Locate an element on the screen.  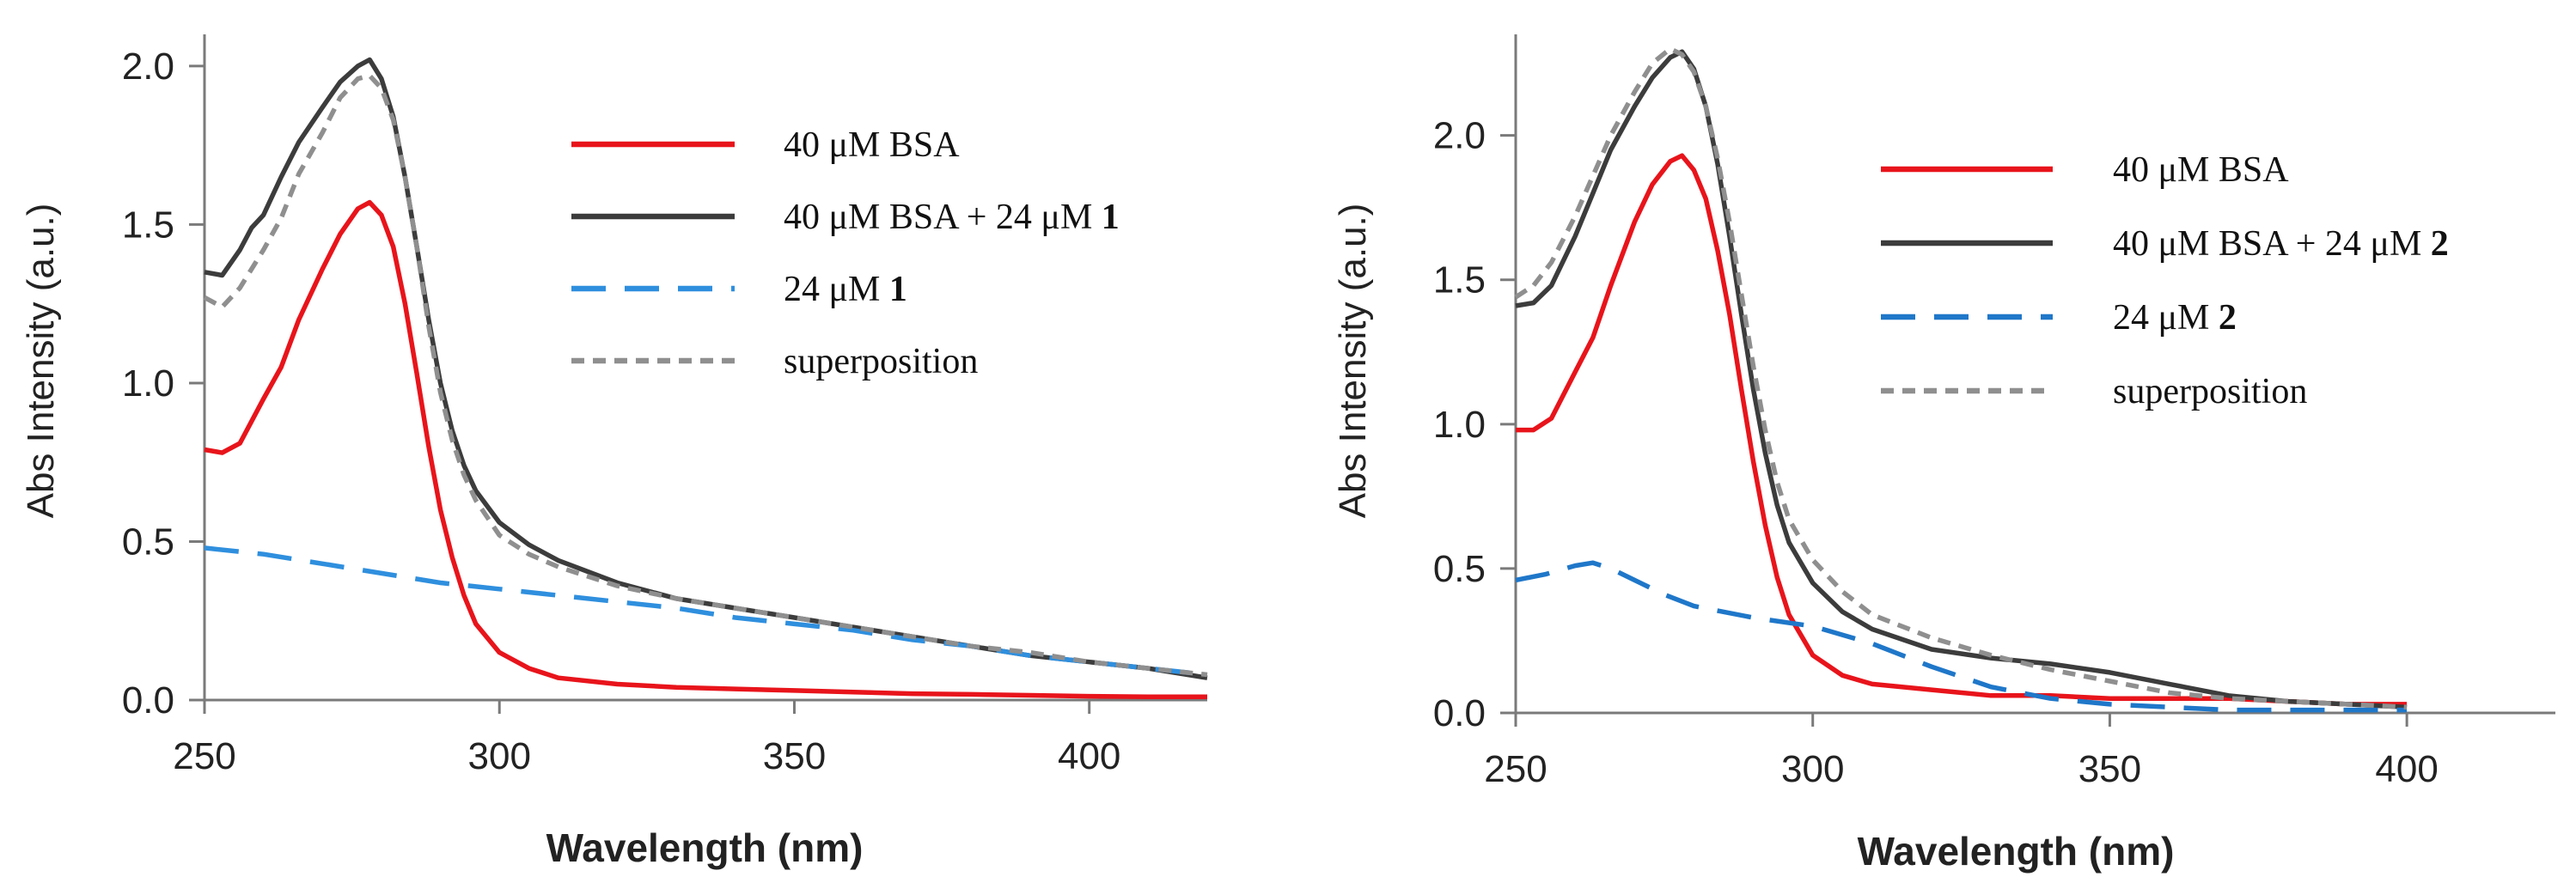
legend-label: 24 μM 2 is located at coordinates (2175, 318).